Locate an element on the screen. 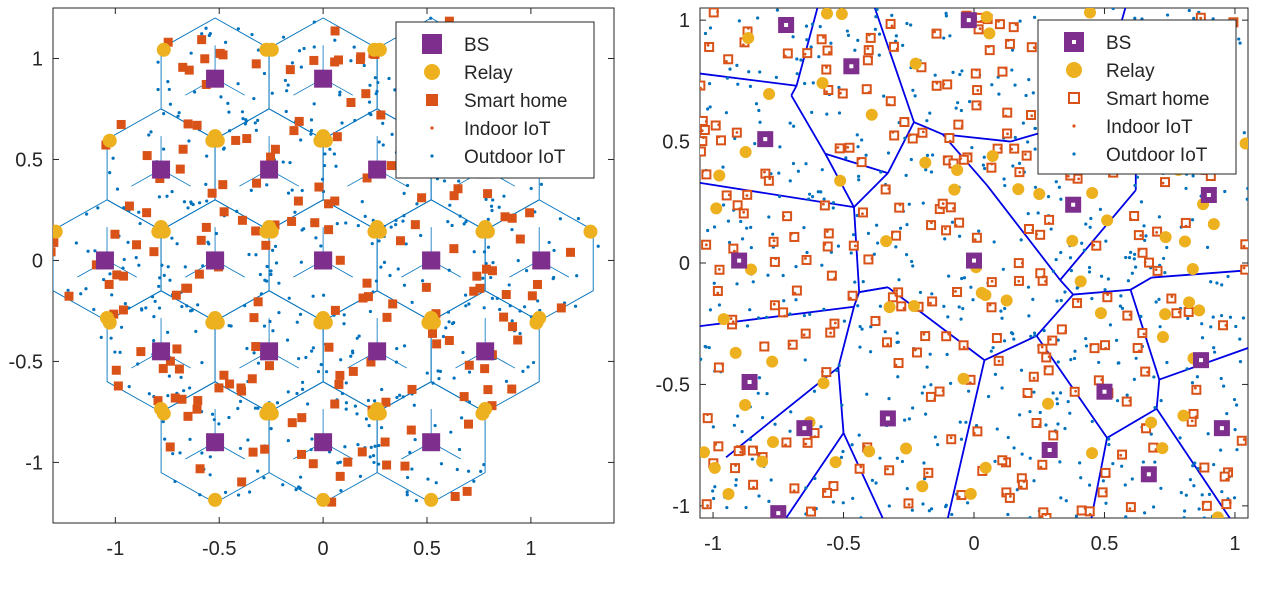  legend-label: Outdoor IoT is located at coordinates (1157, 155).